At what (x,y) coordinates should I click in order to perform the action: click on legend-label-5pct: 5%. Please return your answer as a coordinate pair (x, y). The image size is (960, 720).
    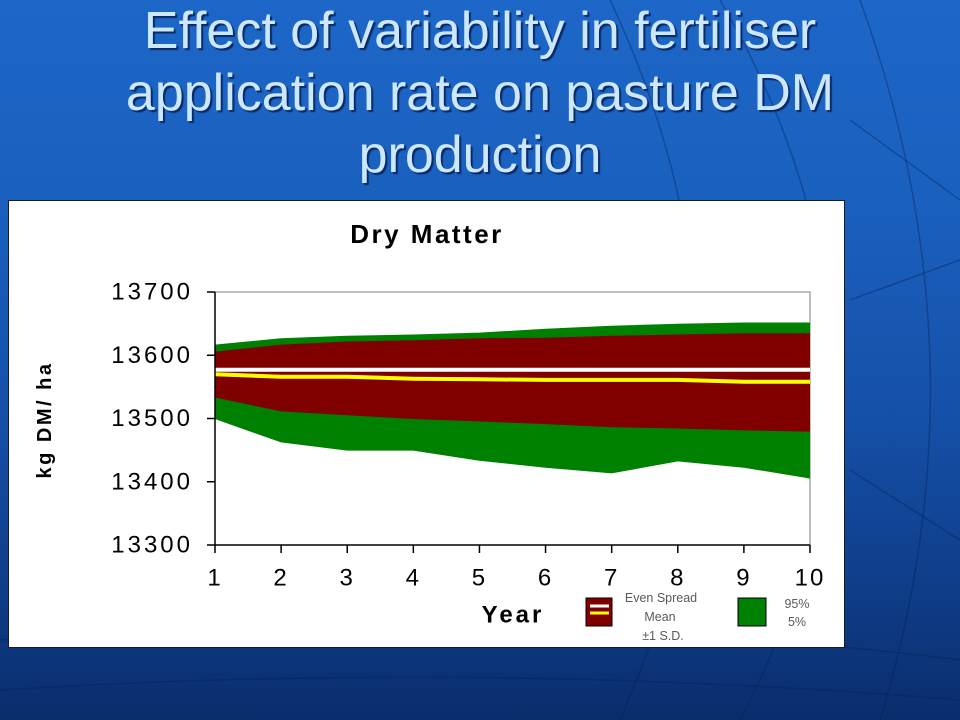
    Looking at the image, I should click on (797, 622).